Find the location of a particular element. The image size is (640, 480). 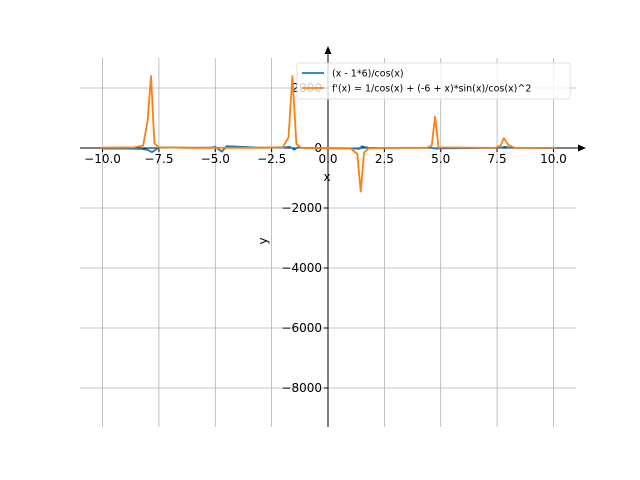

x-tick-label: 7.5 is located at coordinates (497, 159).